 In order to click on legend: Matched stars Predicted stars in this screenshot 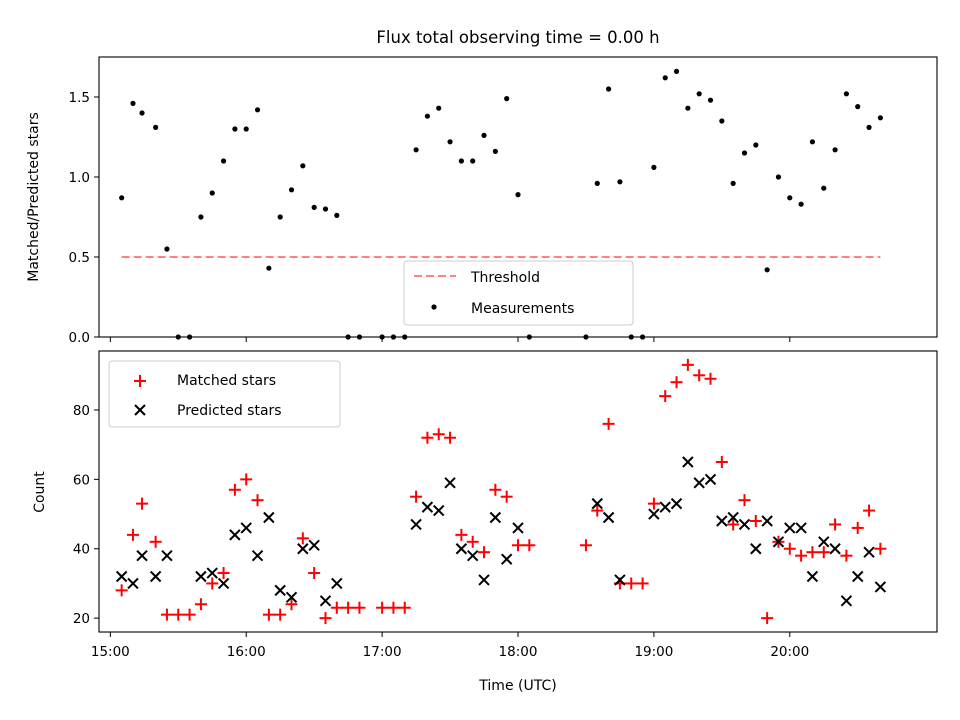, I will do `click(224, 394)`.